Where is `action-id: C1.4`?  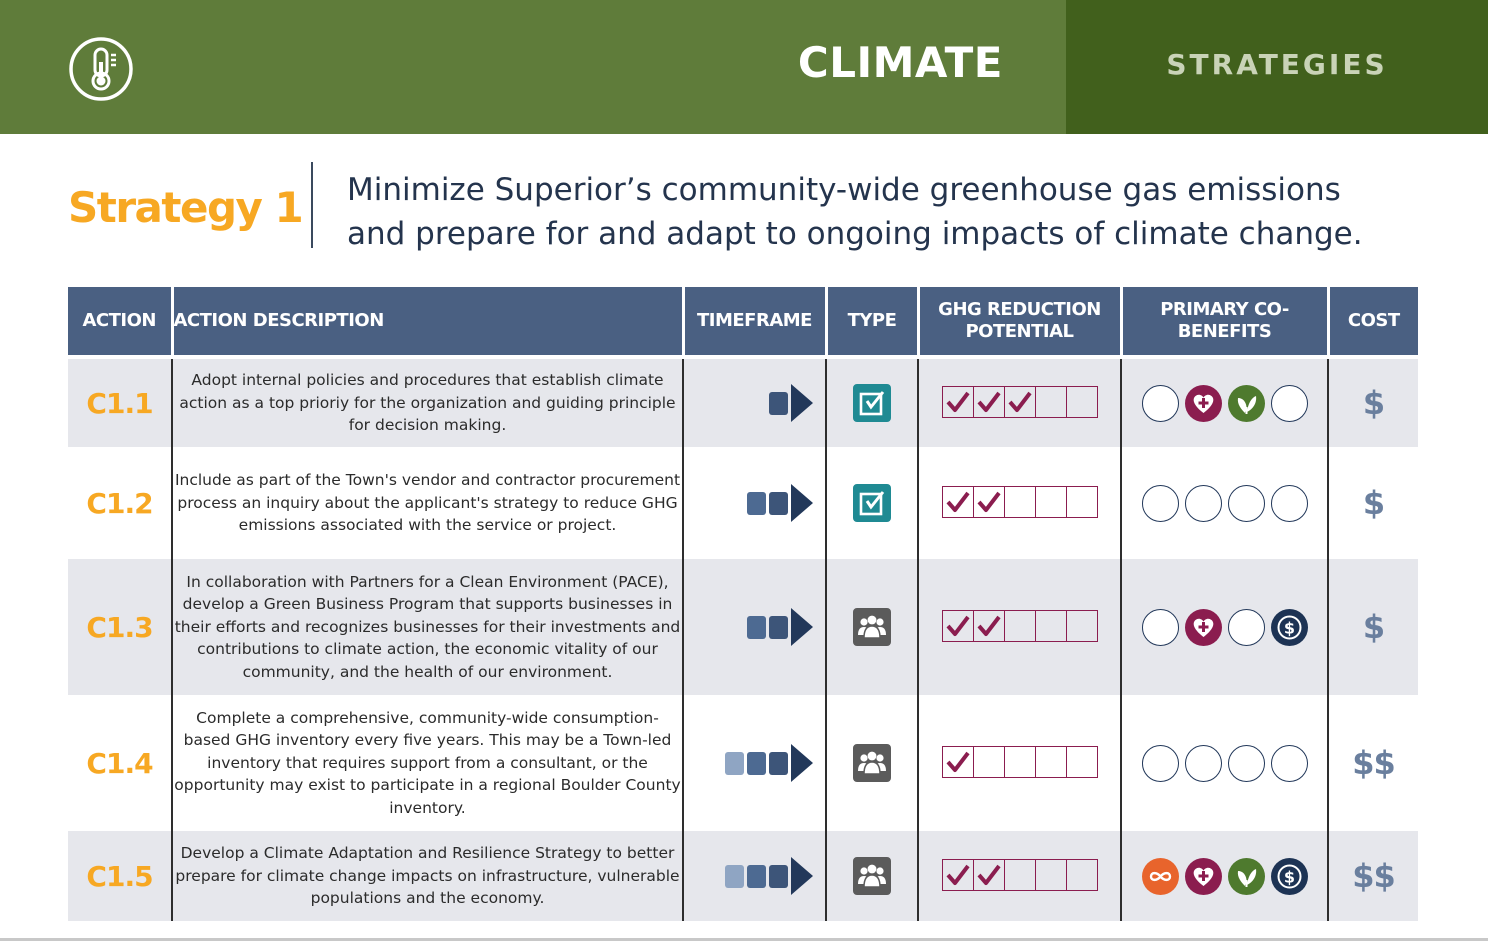 action-id: C1.4 is located at coordinates (119, 763).